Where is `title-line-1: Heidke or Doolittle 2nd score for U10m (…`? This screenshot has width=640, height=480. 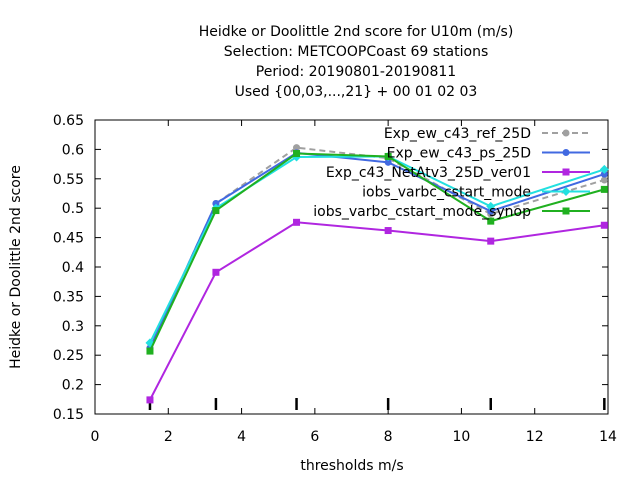 title-line-1: Heidke or Doolittle 2nd score for U10m (… is located at coordinates (356, 32).